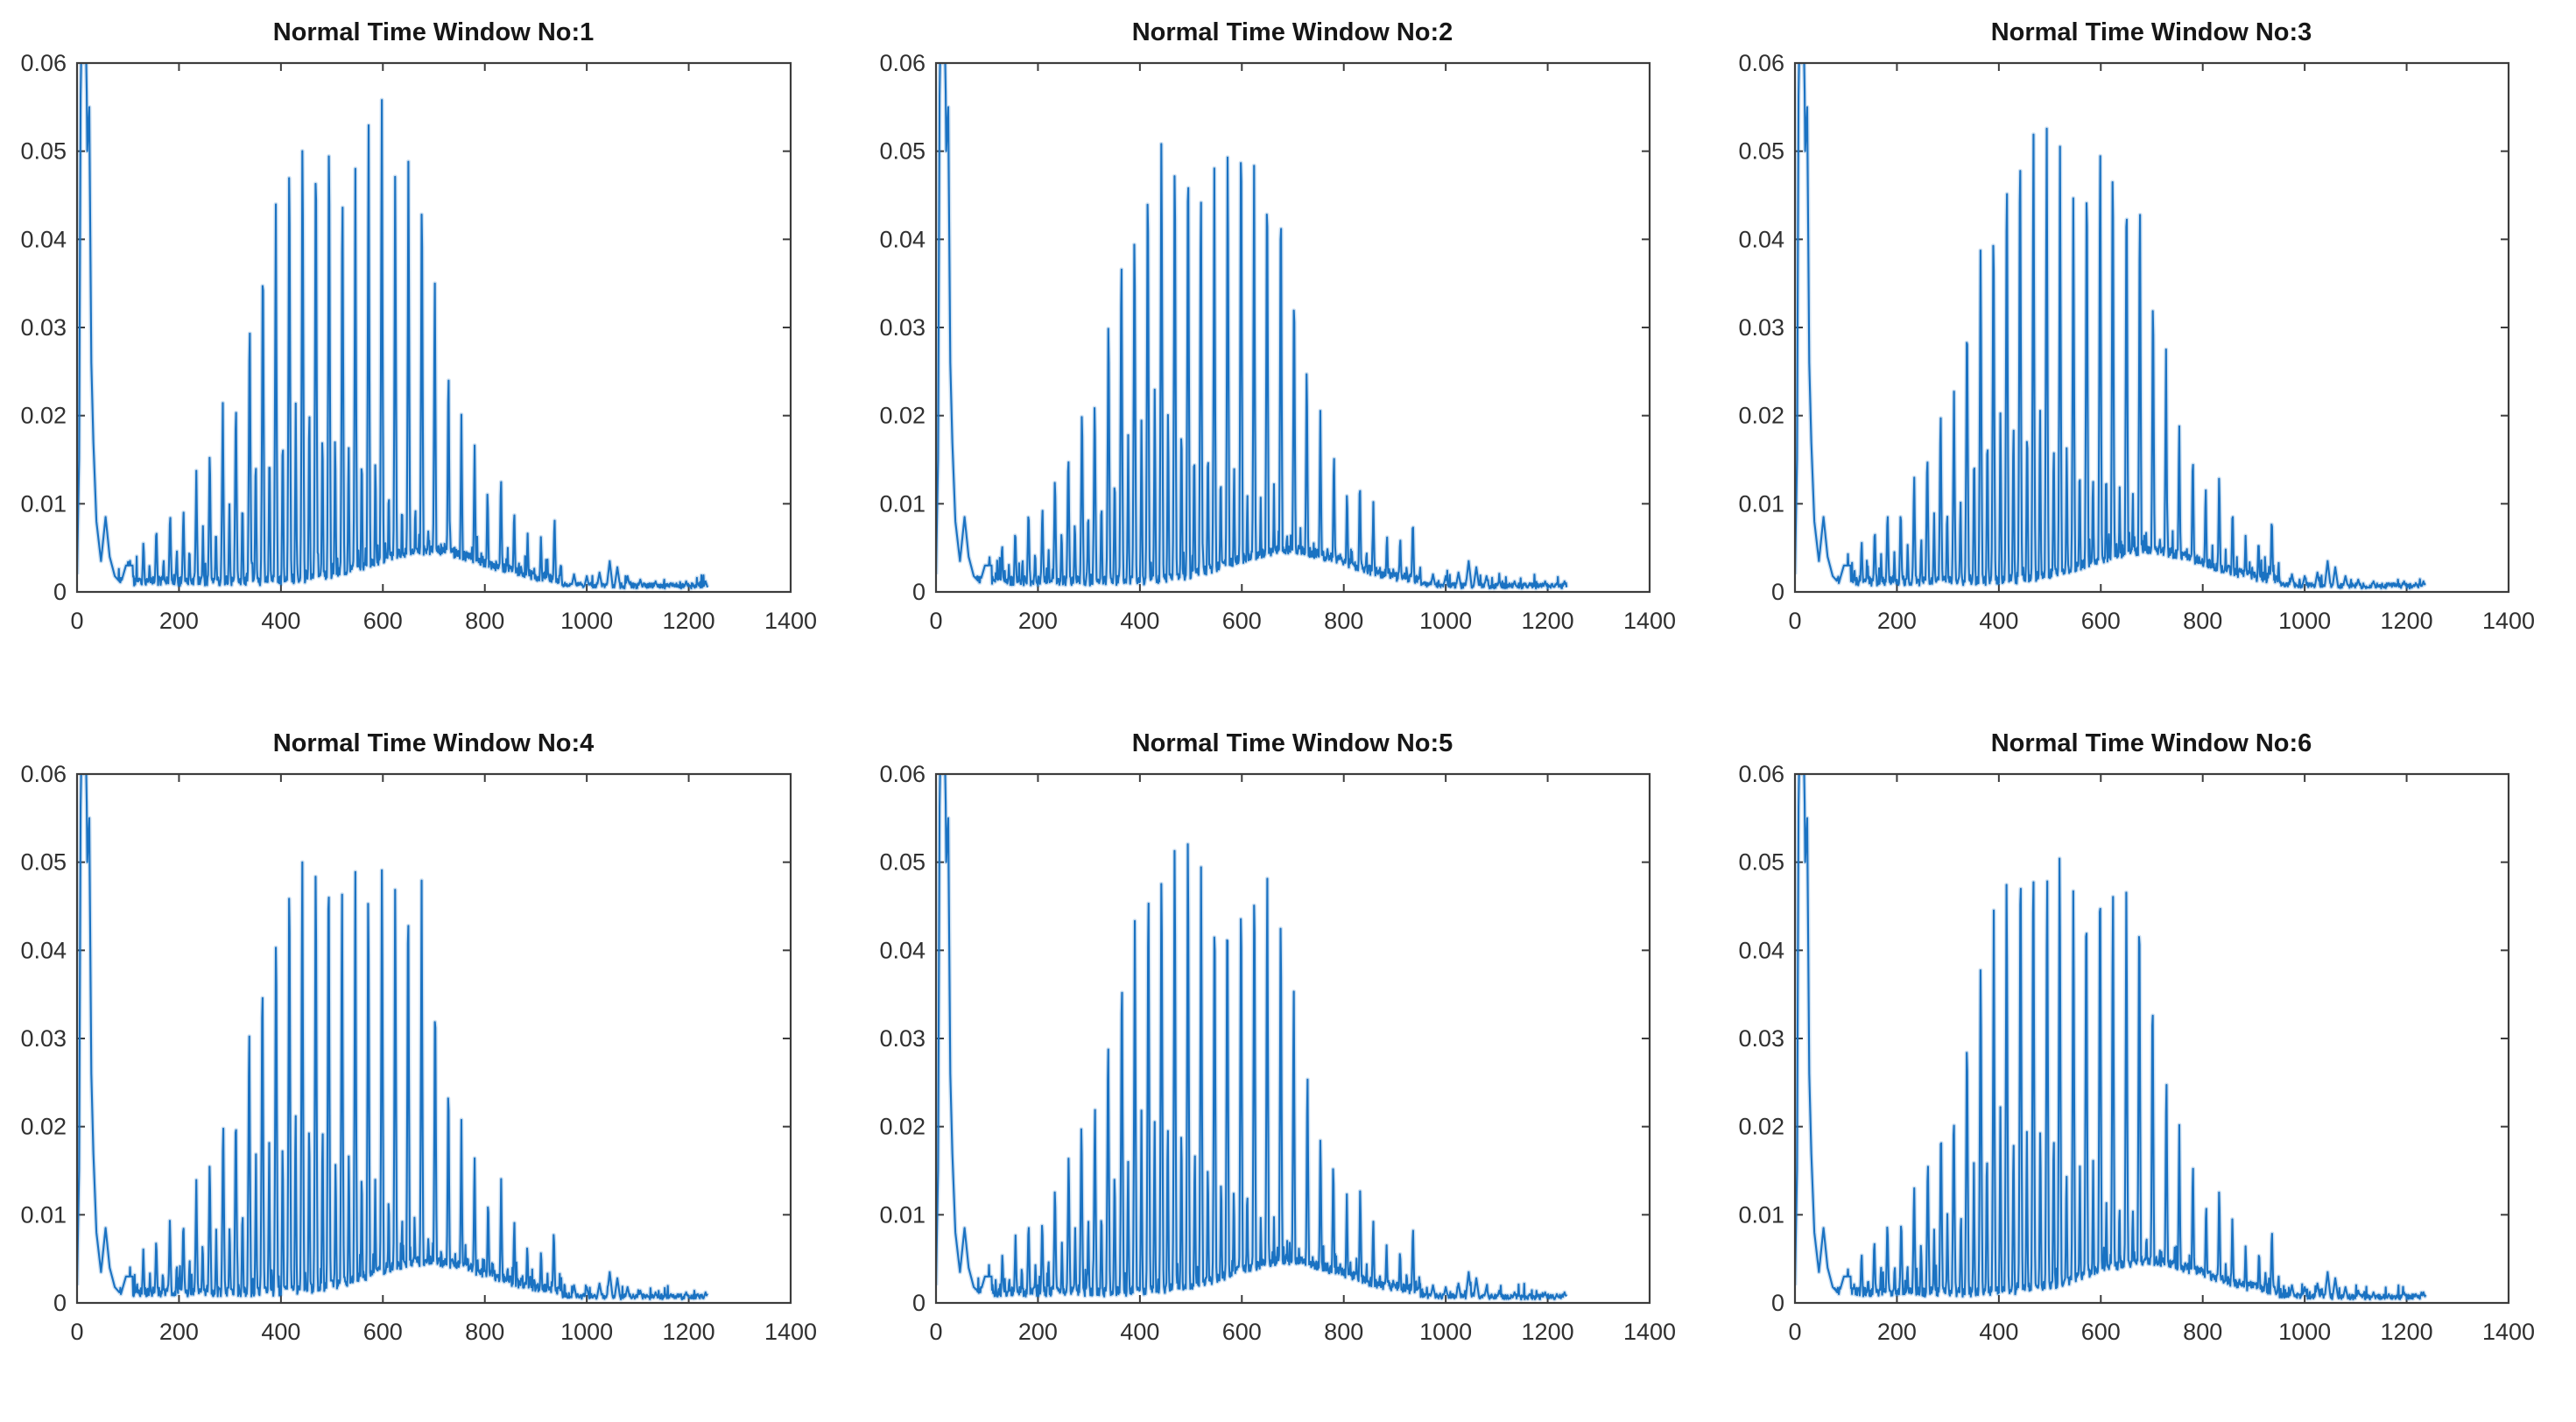 This screenshot has width=2576, height=1422. What do you see at coordinates (2151, 743) in the screenshot?
I see `subplot-title: Normal Time Window No:6` at bounding box center [2151, 743].